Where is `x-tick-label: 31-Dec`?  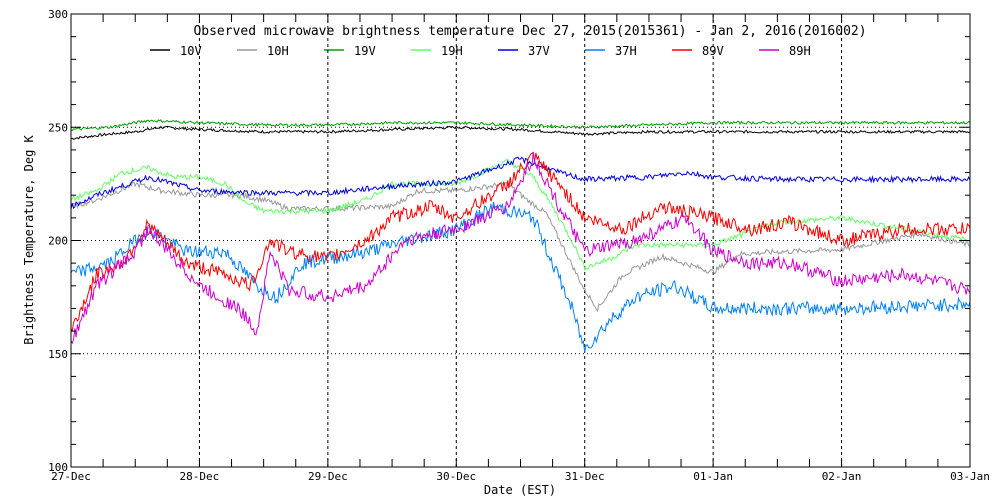
x-tick-label: 31-Dec is located at coordinates (585, 476).